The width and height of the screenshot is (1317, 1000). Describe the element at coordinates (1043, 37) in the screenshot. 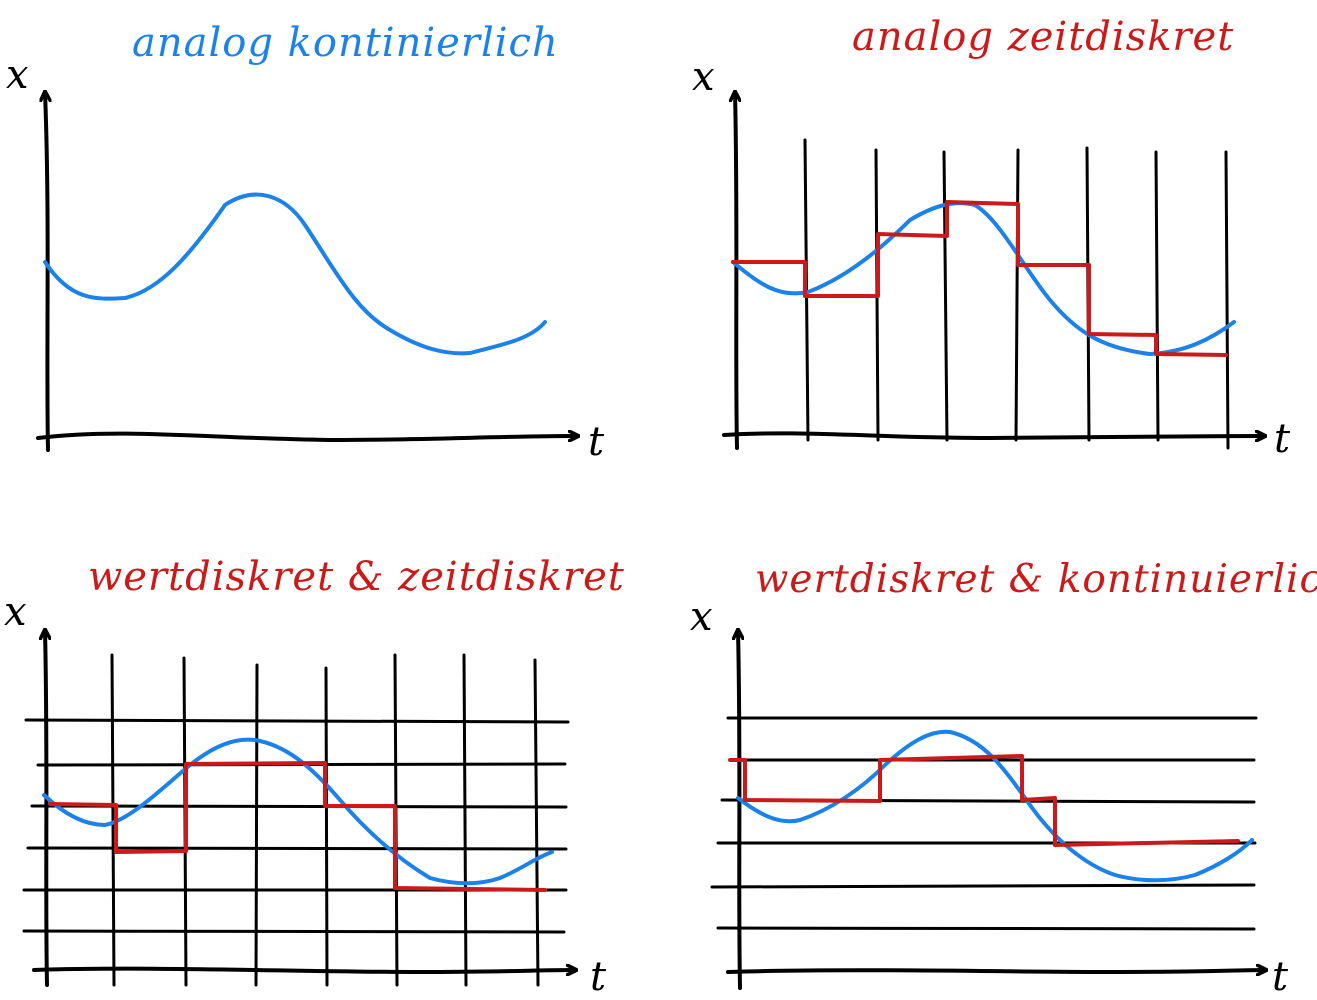

I see `panel-title: analog zeitdiskret` at that location.